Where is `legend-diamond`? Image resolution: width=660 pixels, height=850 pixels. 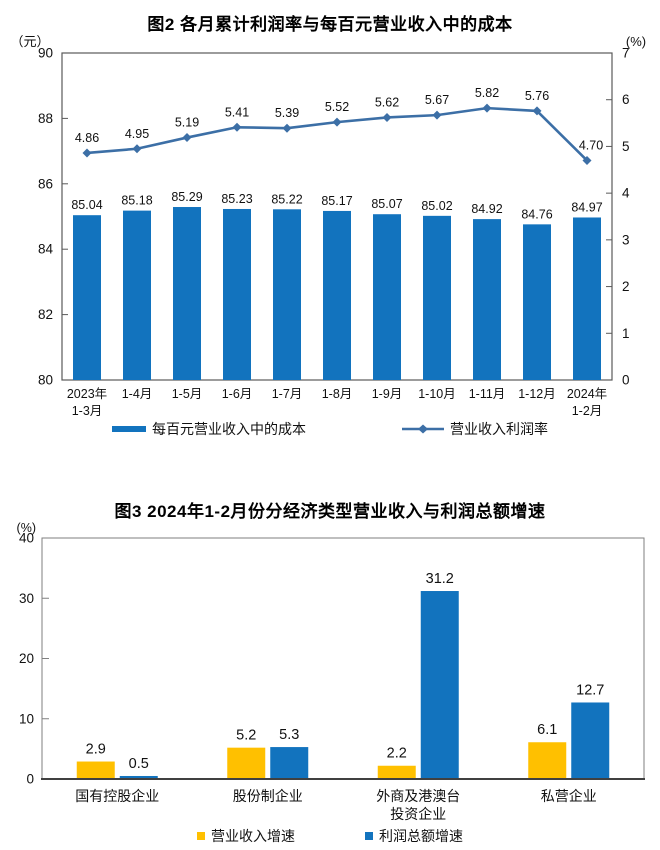 legend-diamond is located at coordinates (423, 429).